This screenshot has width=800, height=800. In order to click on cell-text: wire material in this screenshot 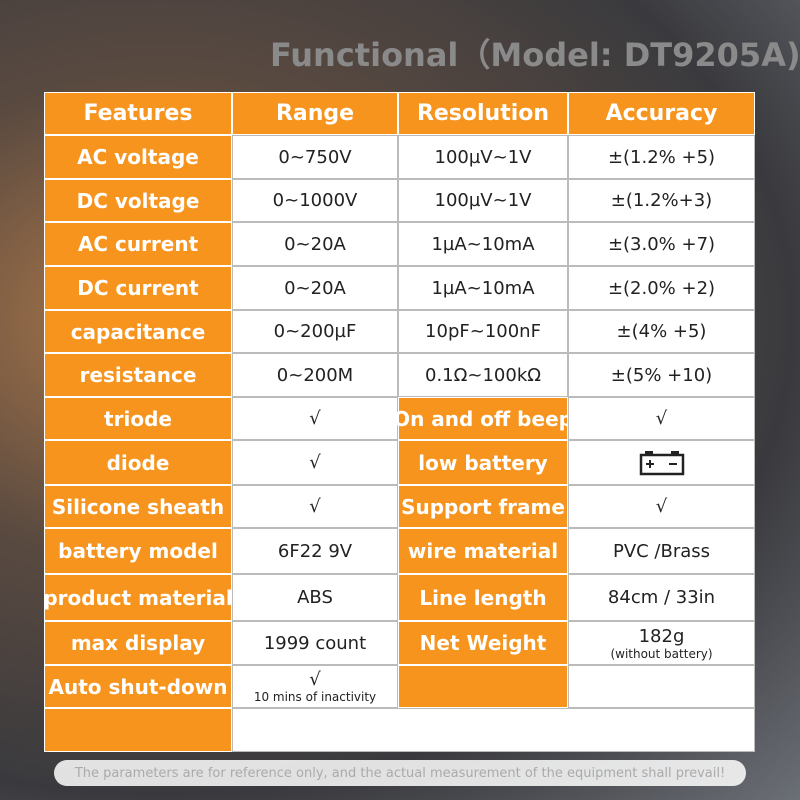, I will do `click(483, 551)`.